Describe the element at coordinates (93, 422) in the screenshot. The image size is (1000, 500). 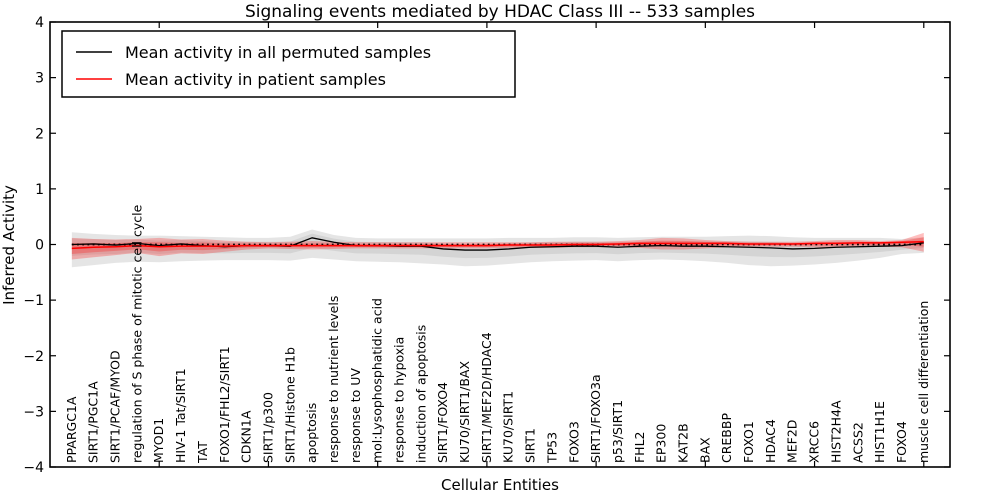
I see `x-category-label: SIRT1/PGC1A` at that location.